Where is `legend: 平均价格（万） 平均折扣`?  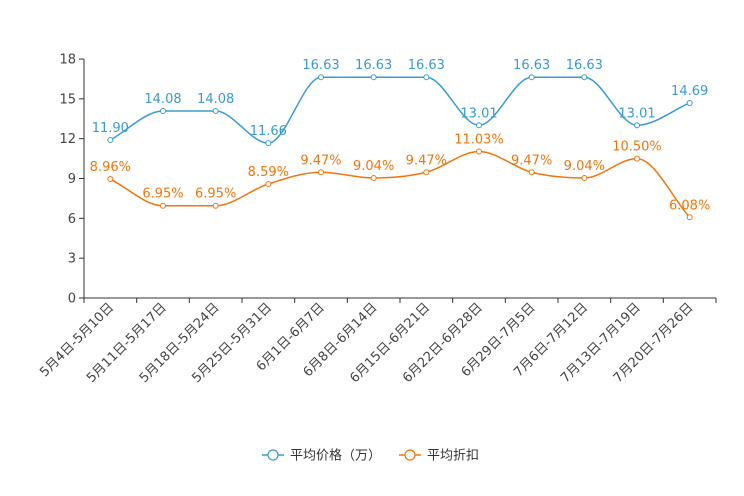
legend: 平均价格（万） 平均折扣 is located at coordinates (370, 456).